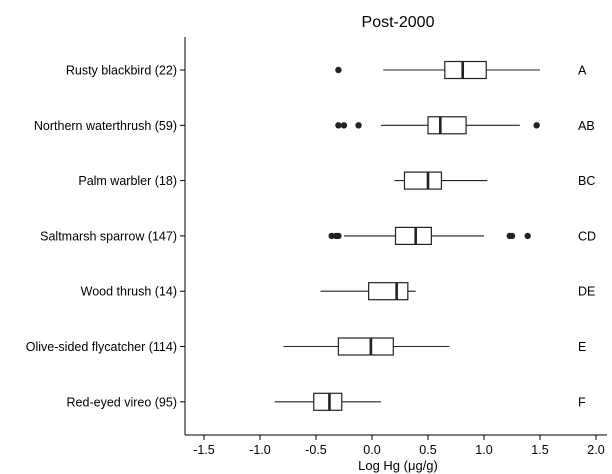 The width and height of the screenshot is (612, 474). Describe the element at coordinates (582, 71) in the screenshot. I see `group-letter: A` at that location.